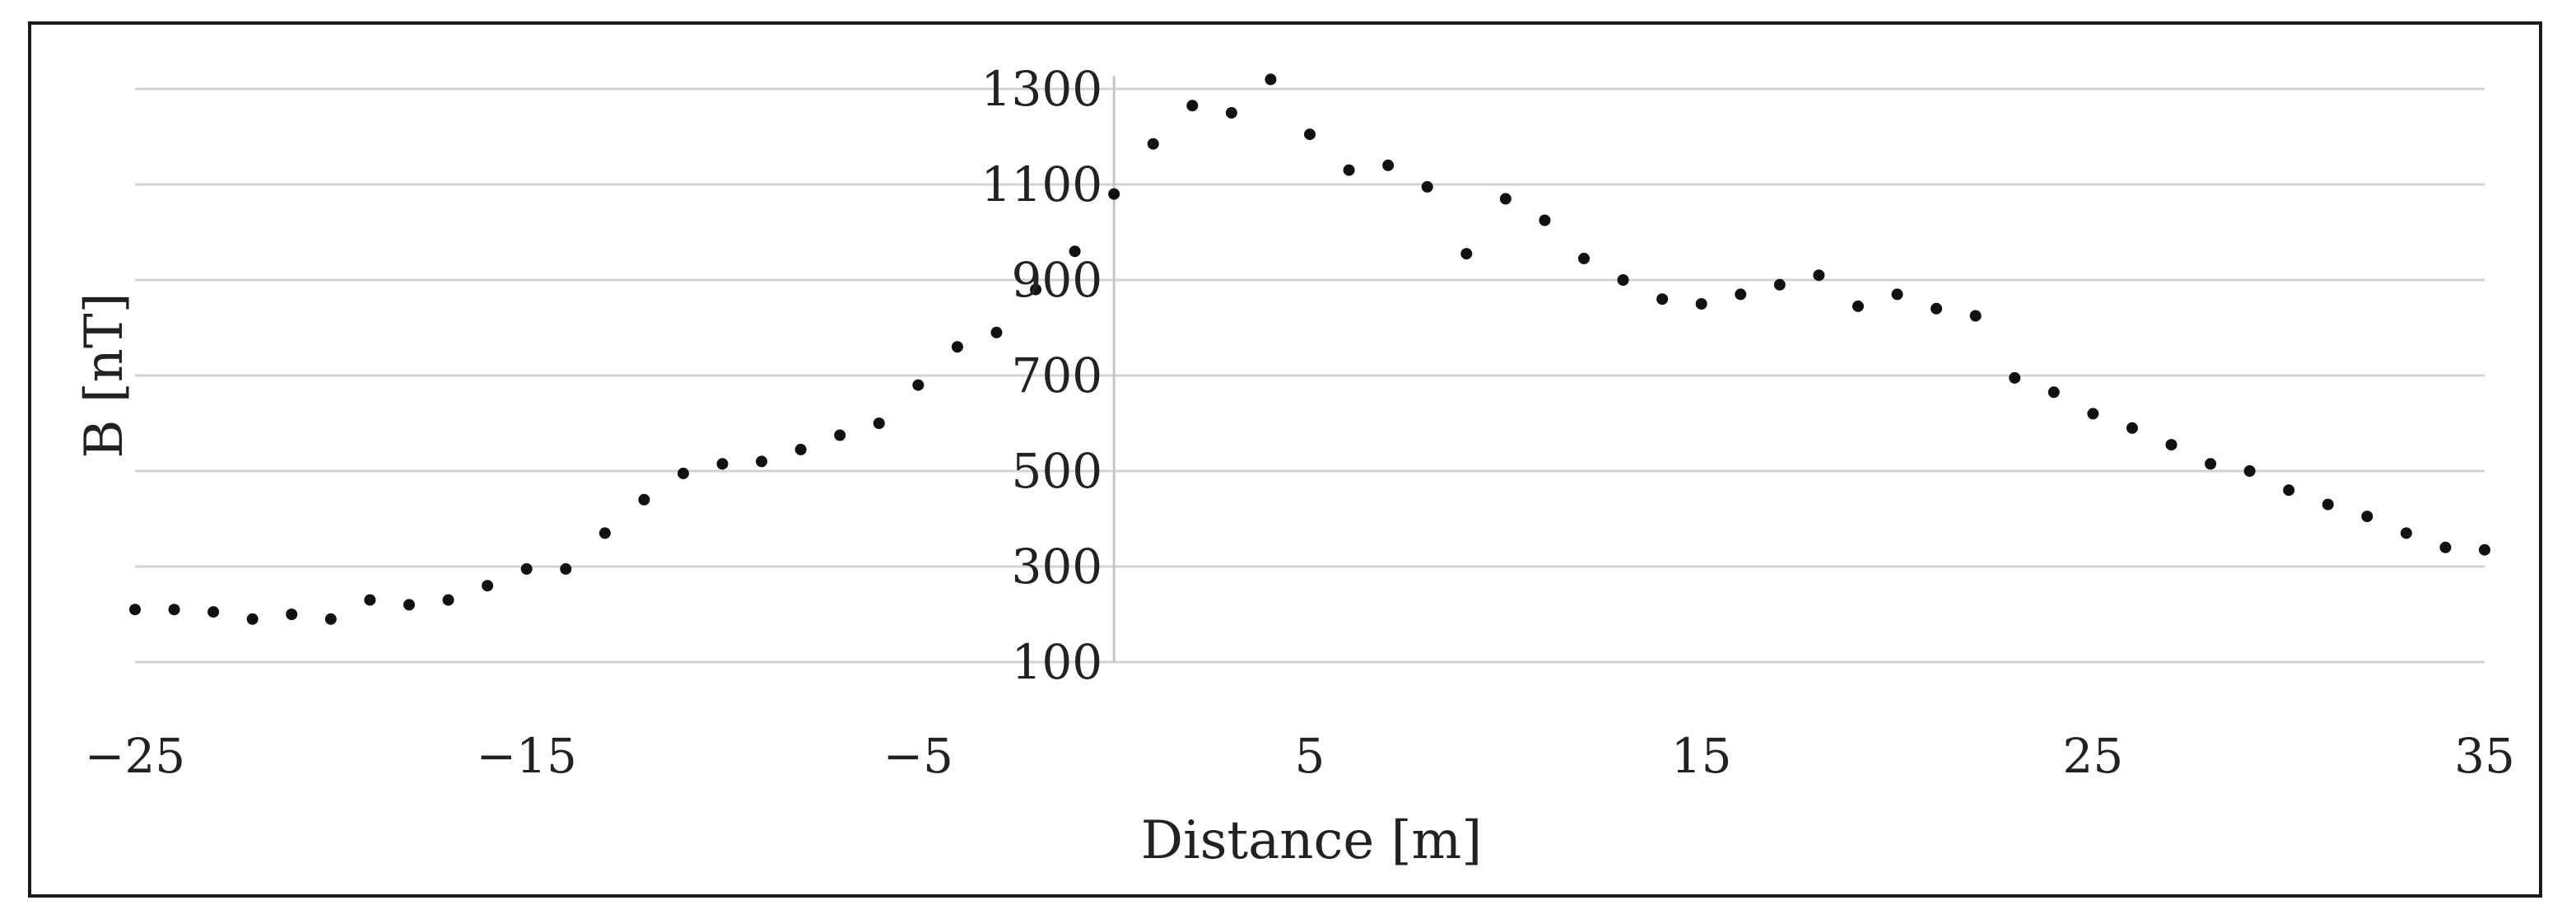 The image size is (2576, 919). What do you see at coordinates (1042, 184) in the screenshot?
I see `y-tick-label: 1100` at bounding box center [1042, 184].